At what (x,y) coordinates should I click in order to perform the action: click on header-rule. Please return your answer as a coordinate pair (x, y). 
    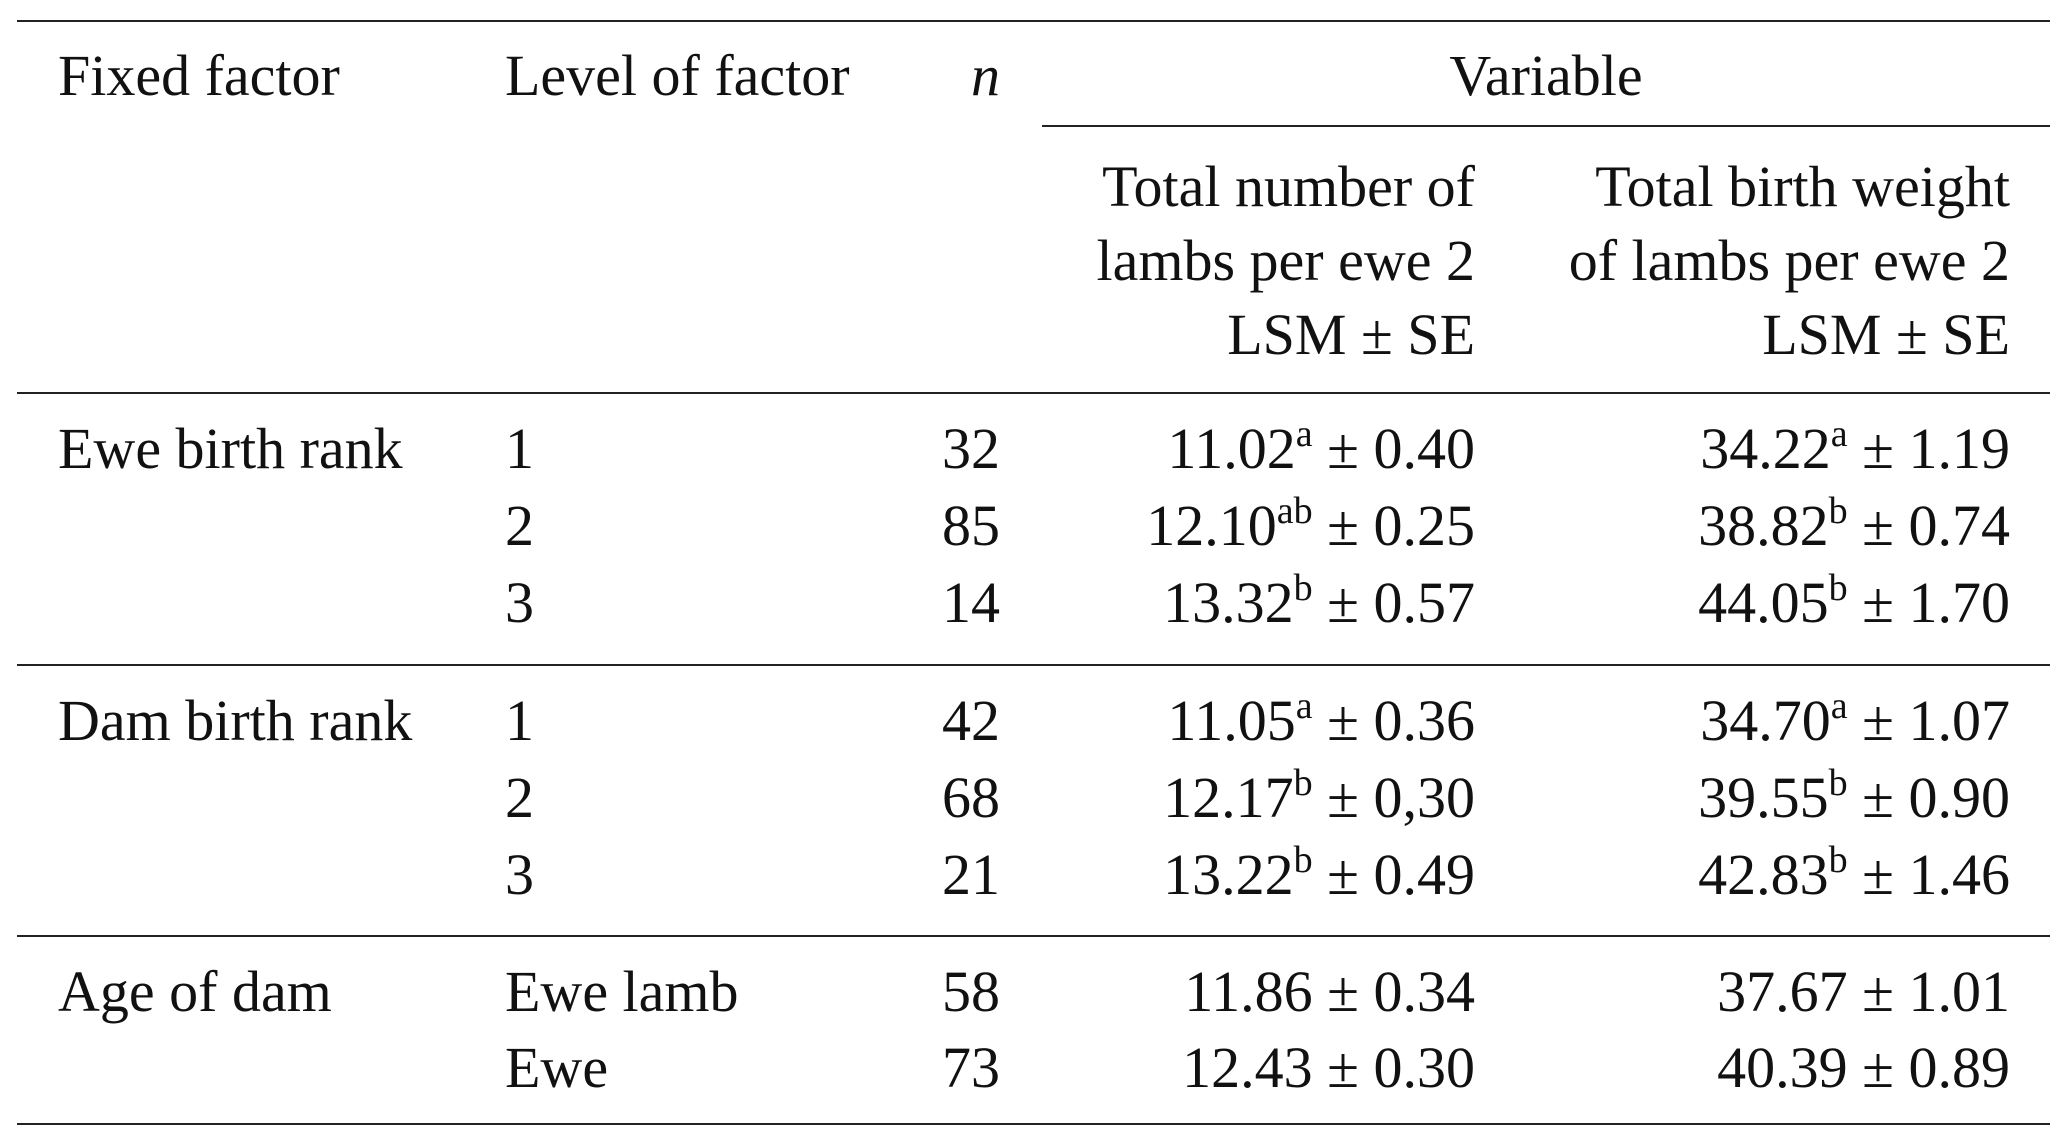
    Looking at the image, I should click on (1033, 393).